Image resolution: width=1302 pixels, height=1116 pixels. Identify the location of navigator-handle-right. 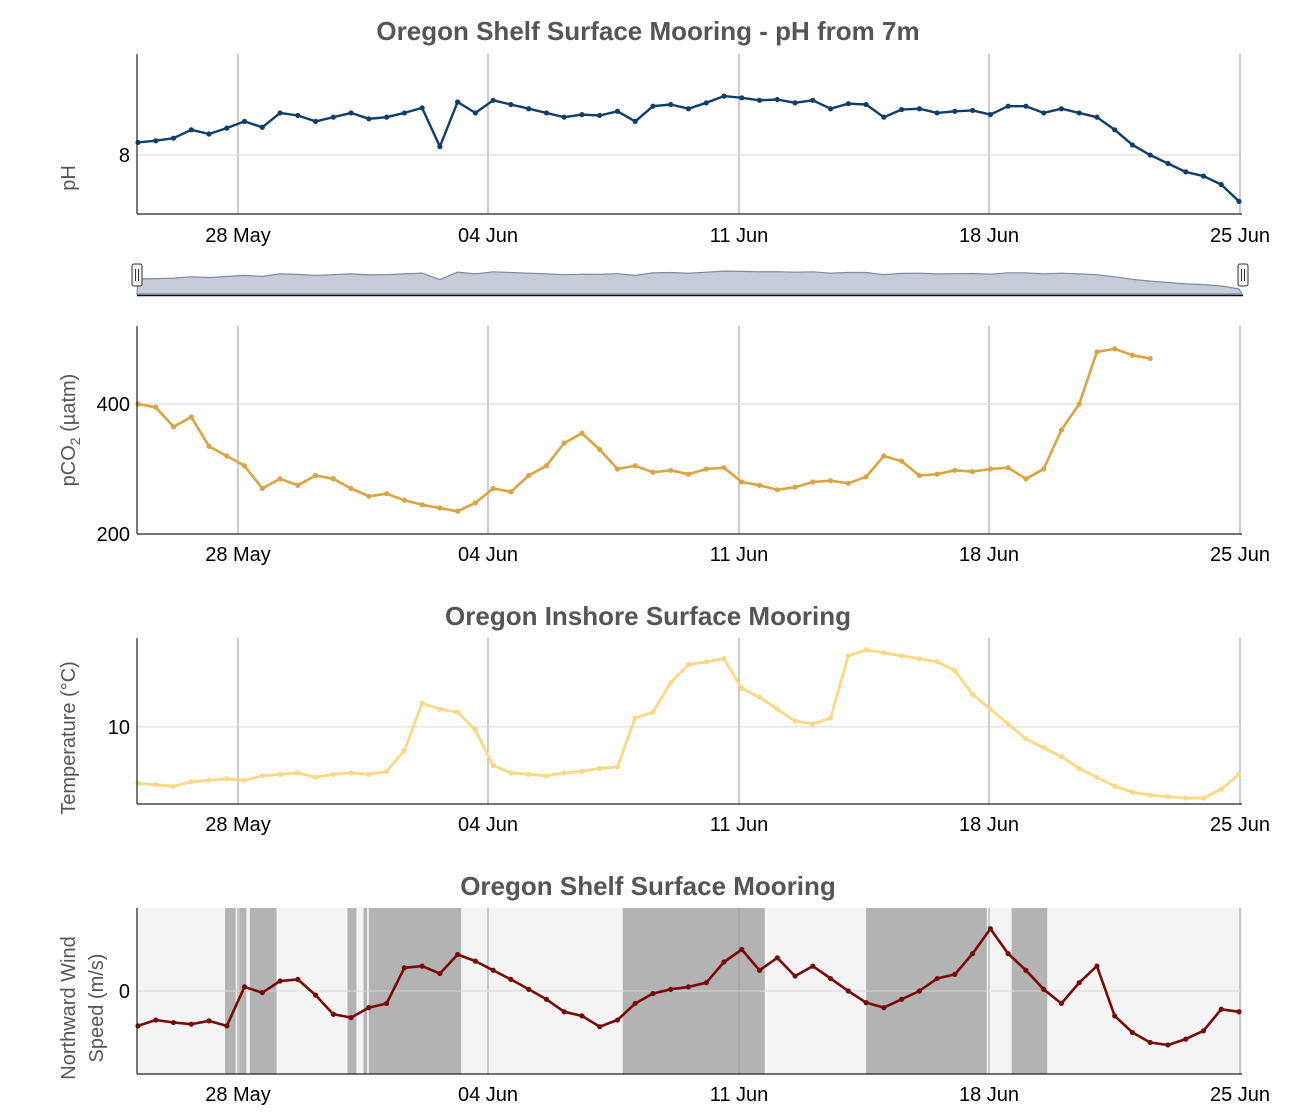
(1243, 275).